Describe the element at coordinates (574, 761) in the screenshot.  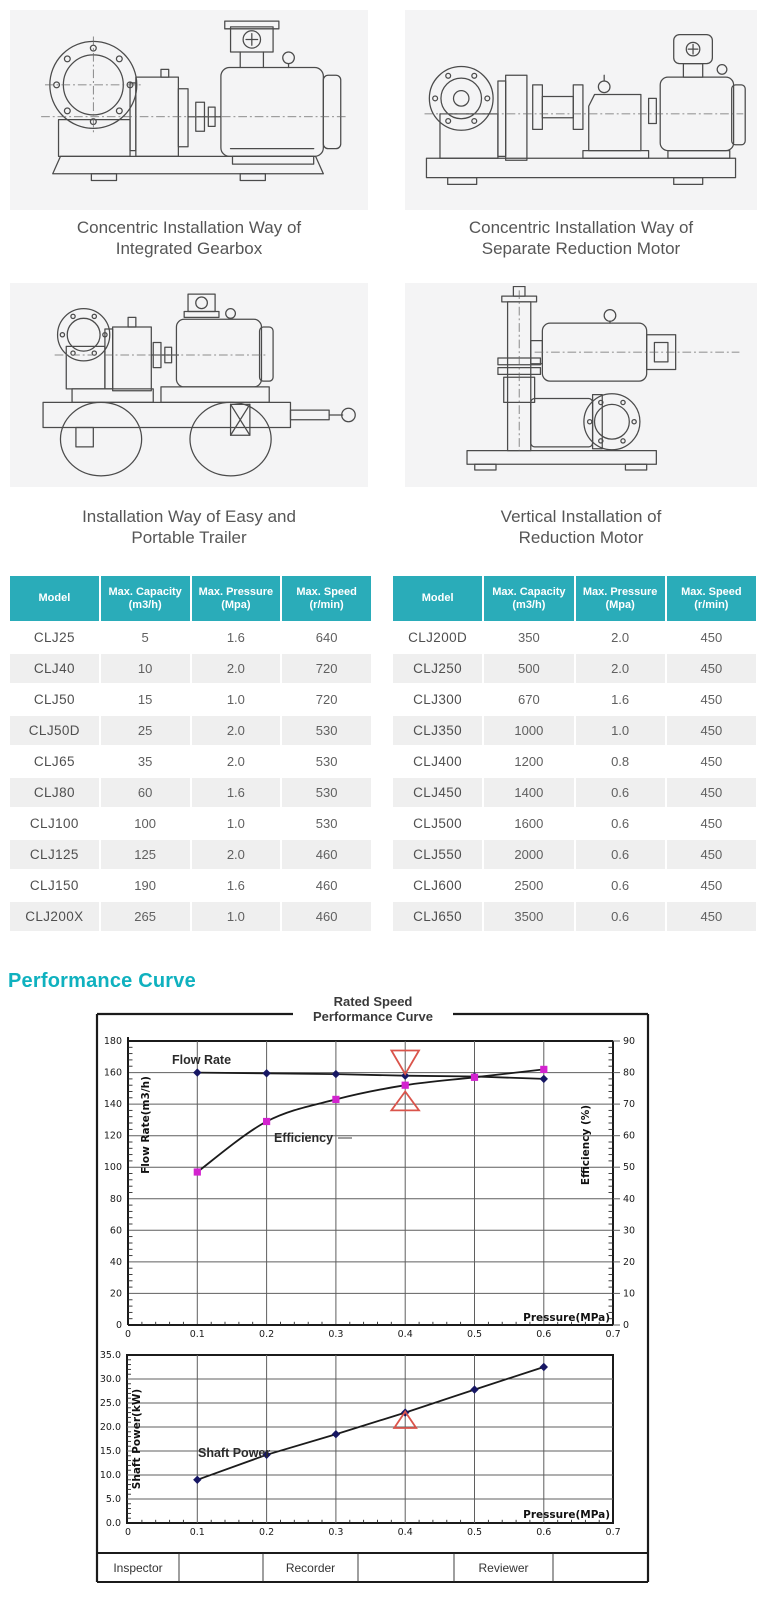
I see `spec-row: CLJ400 1200 0.8 450` at that location.